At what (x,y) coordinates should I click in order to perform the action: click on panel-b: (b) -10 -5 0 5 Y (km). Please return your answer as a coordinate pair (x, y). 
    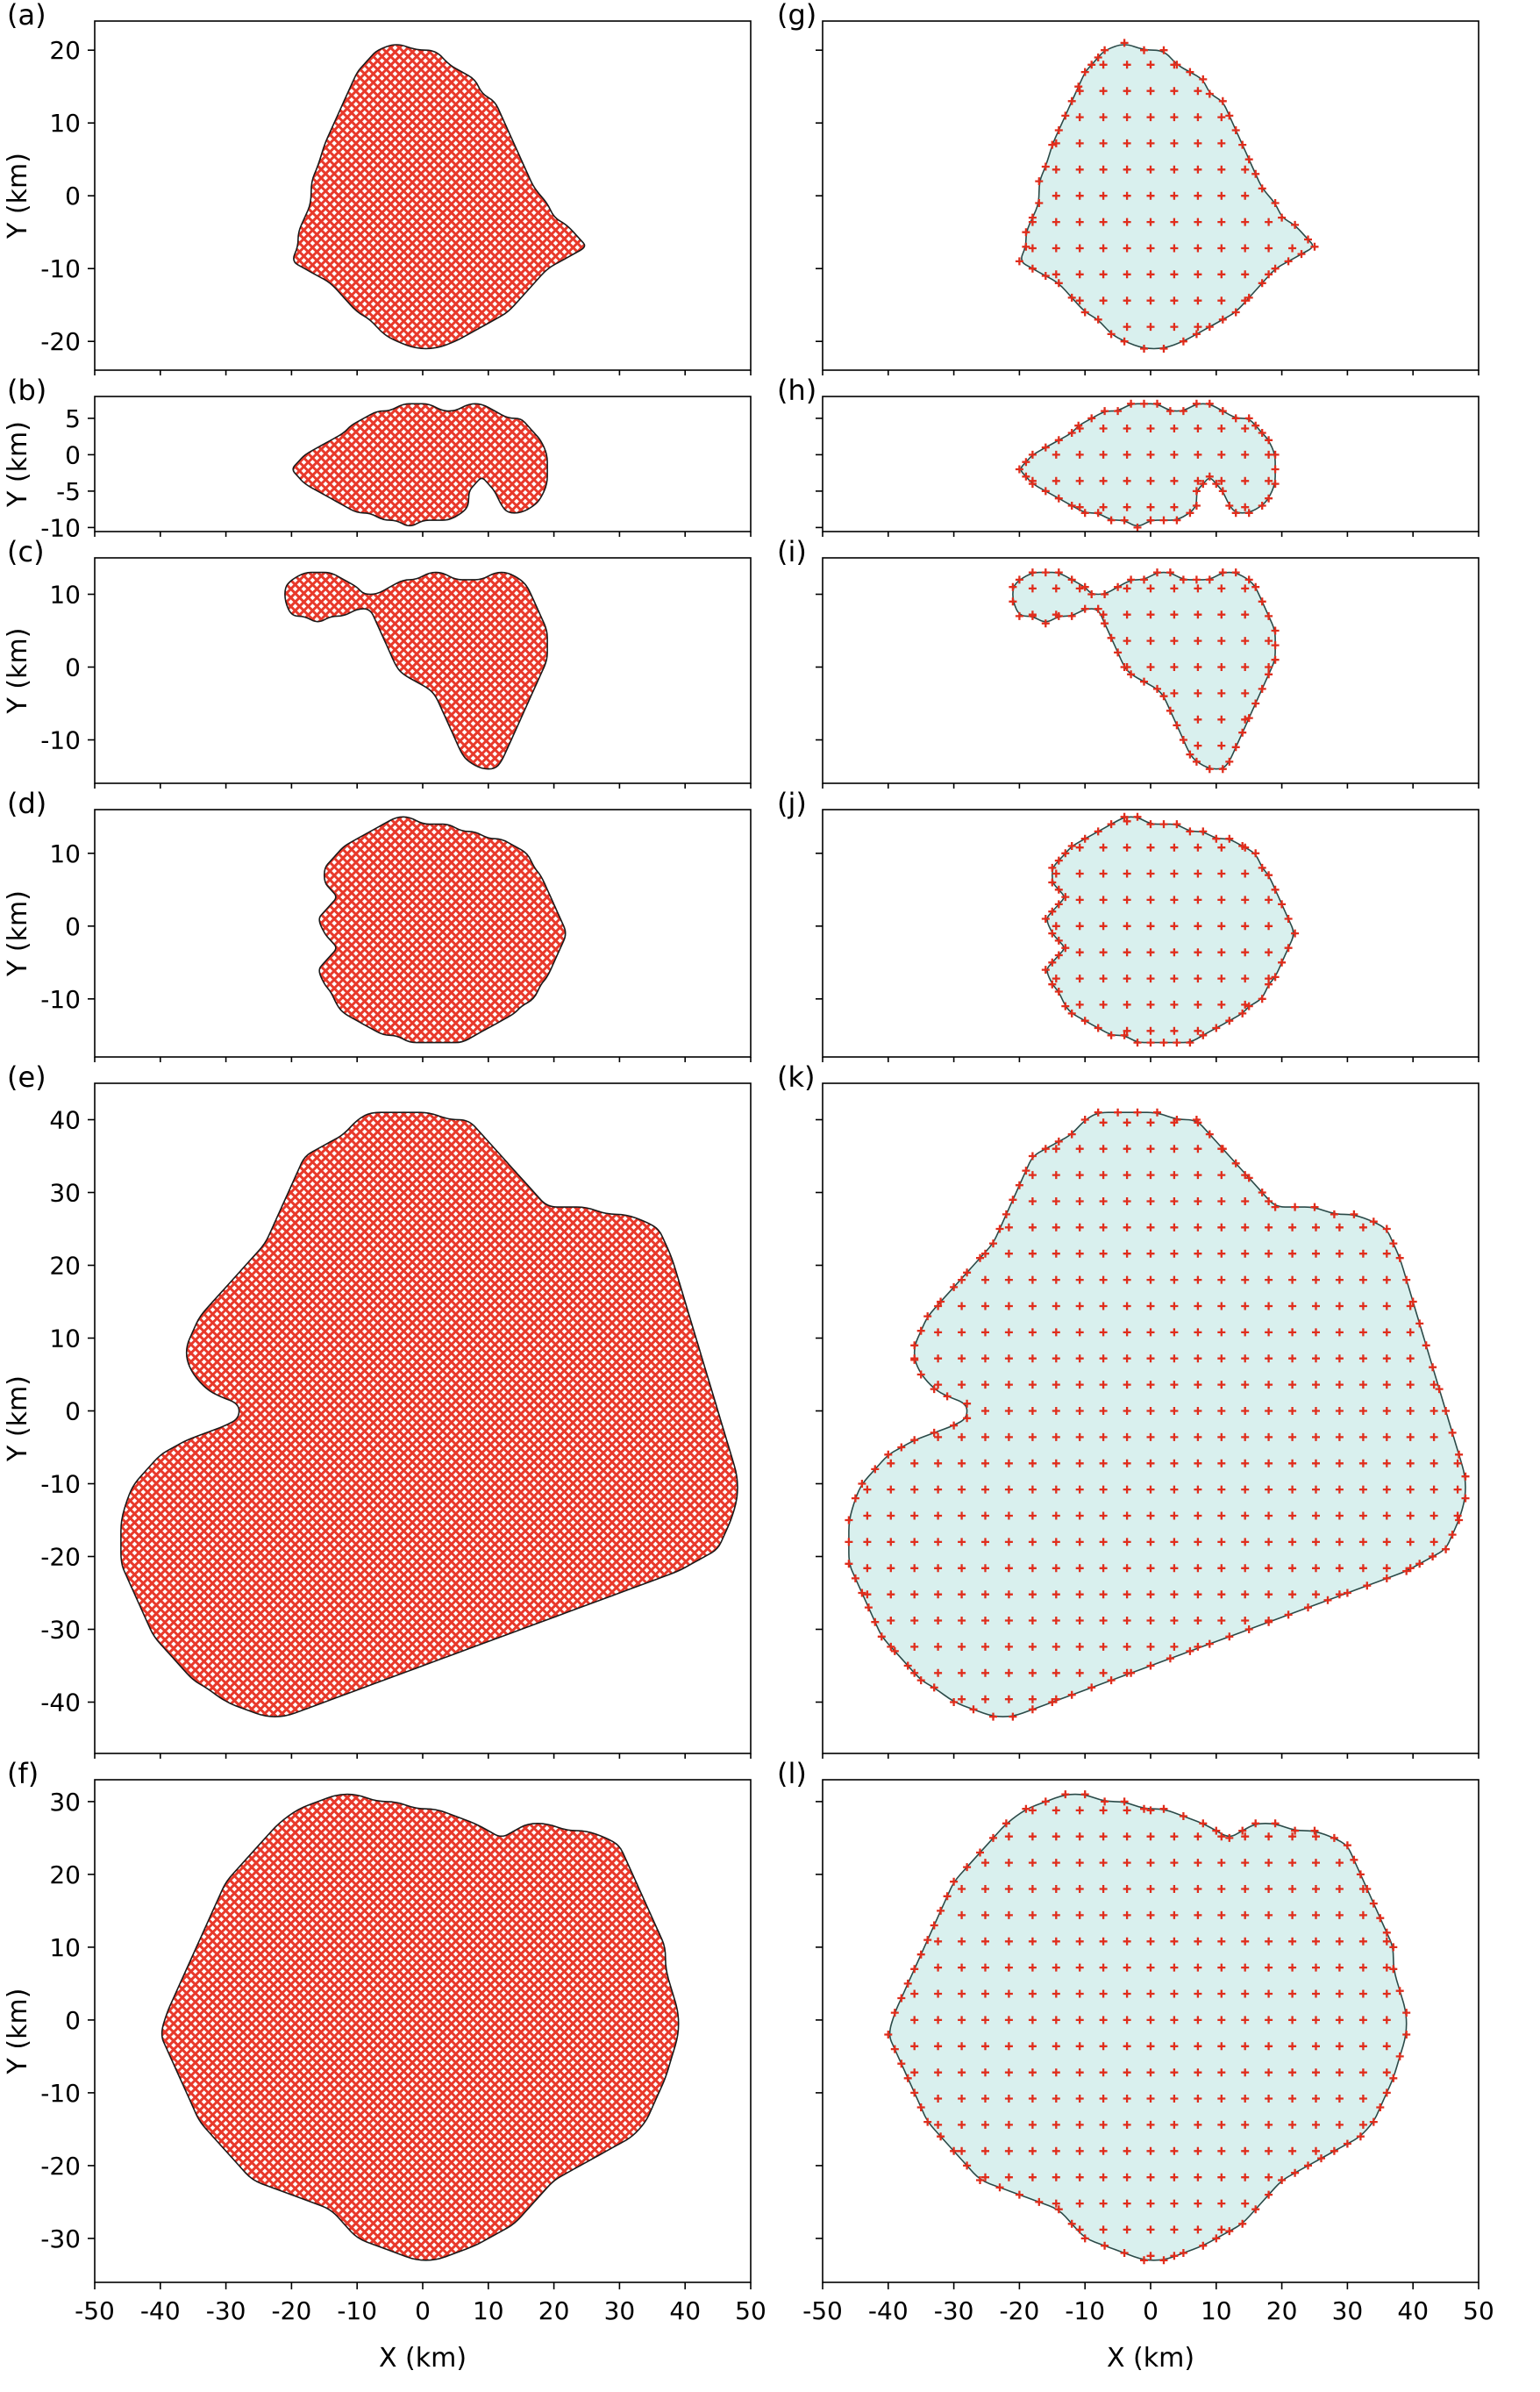
    Looking at the image, I should click on (385, 456).